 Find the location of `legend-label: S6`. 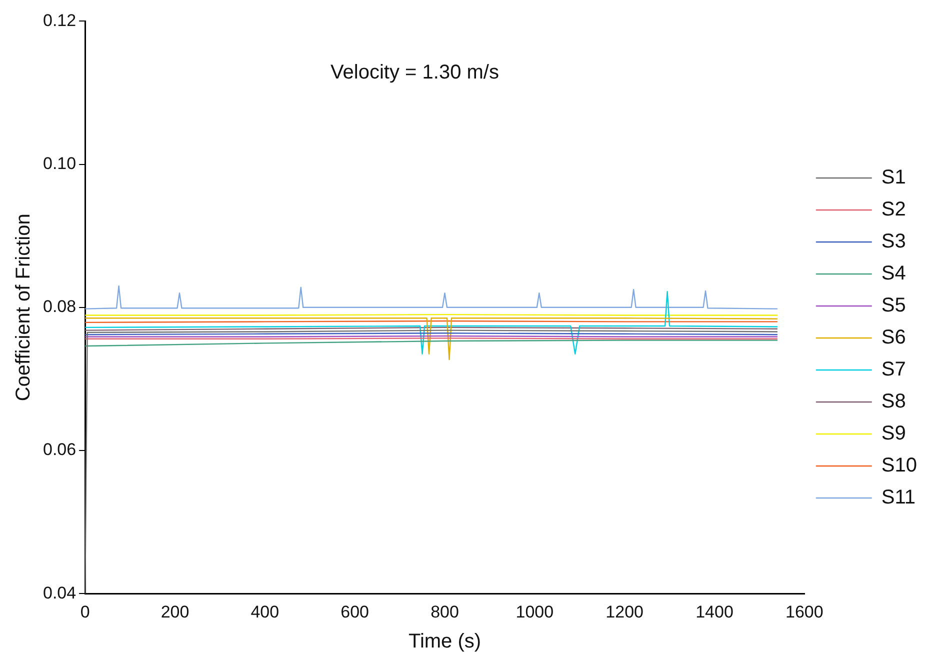

legend-label: S6 is located at coordinates (893, 337).